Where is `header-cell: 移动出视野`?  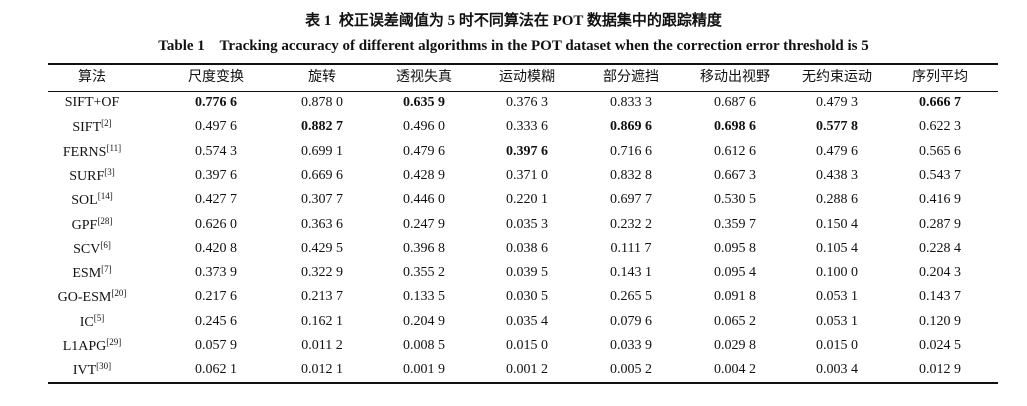
header-cell: 移动出视野 is located at coordinates (735, 77).